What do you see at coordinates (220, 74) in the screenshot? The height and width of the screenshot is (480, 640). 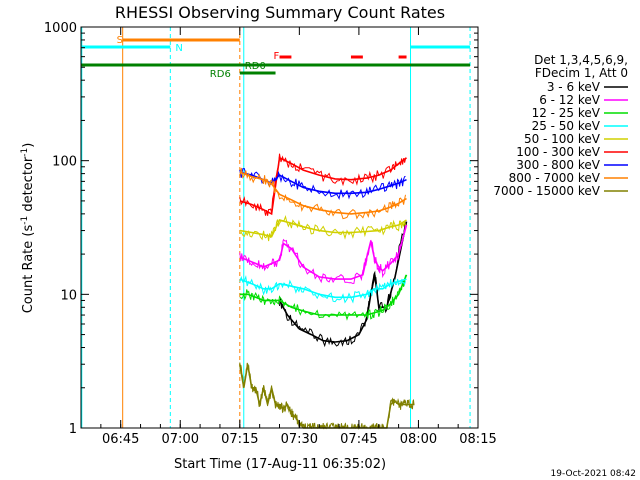 I see `rd6-flag-label: RD6` at bounding box center [220, 74].